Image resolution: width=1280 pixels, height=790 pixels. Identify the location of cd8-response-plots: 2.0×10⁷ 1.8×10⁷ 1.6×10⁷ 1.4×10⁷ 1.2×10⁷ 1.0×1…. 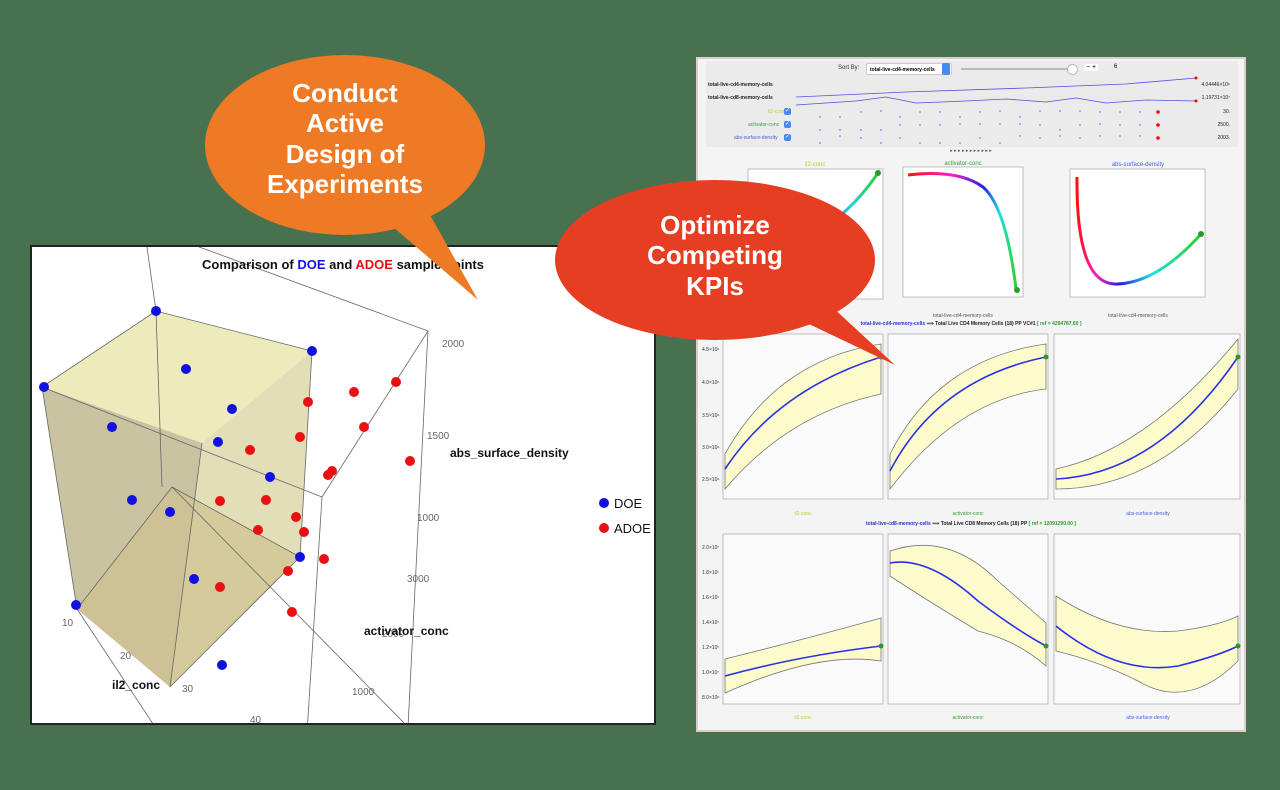
(971, 627).